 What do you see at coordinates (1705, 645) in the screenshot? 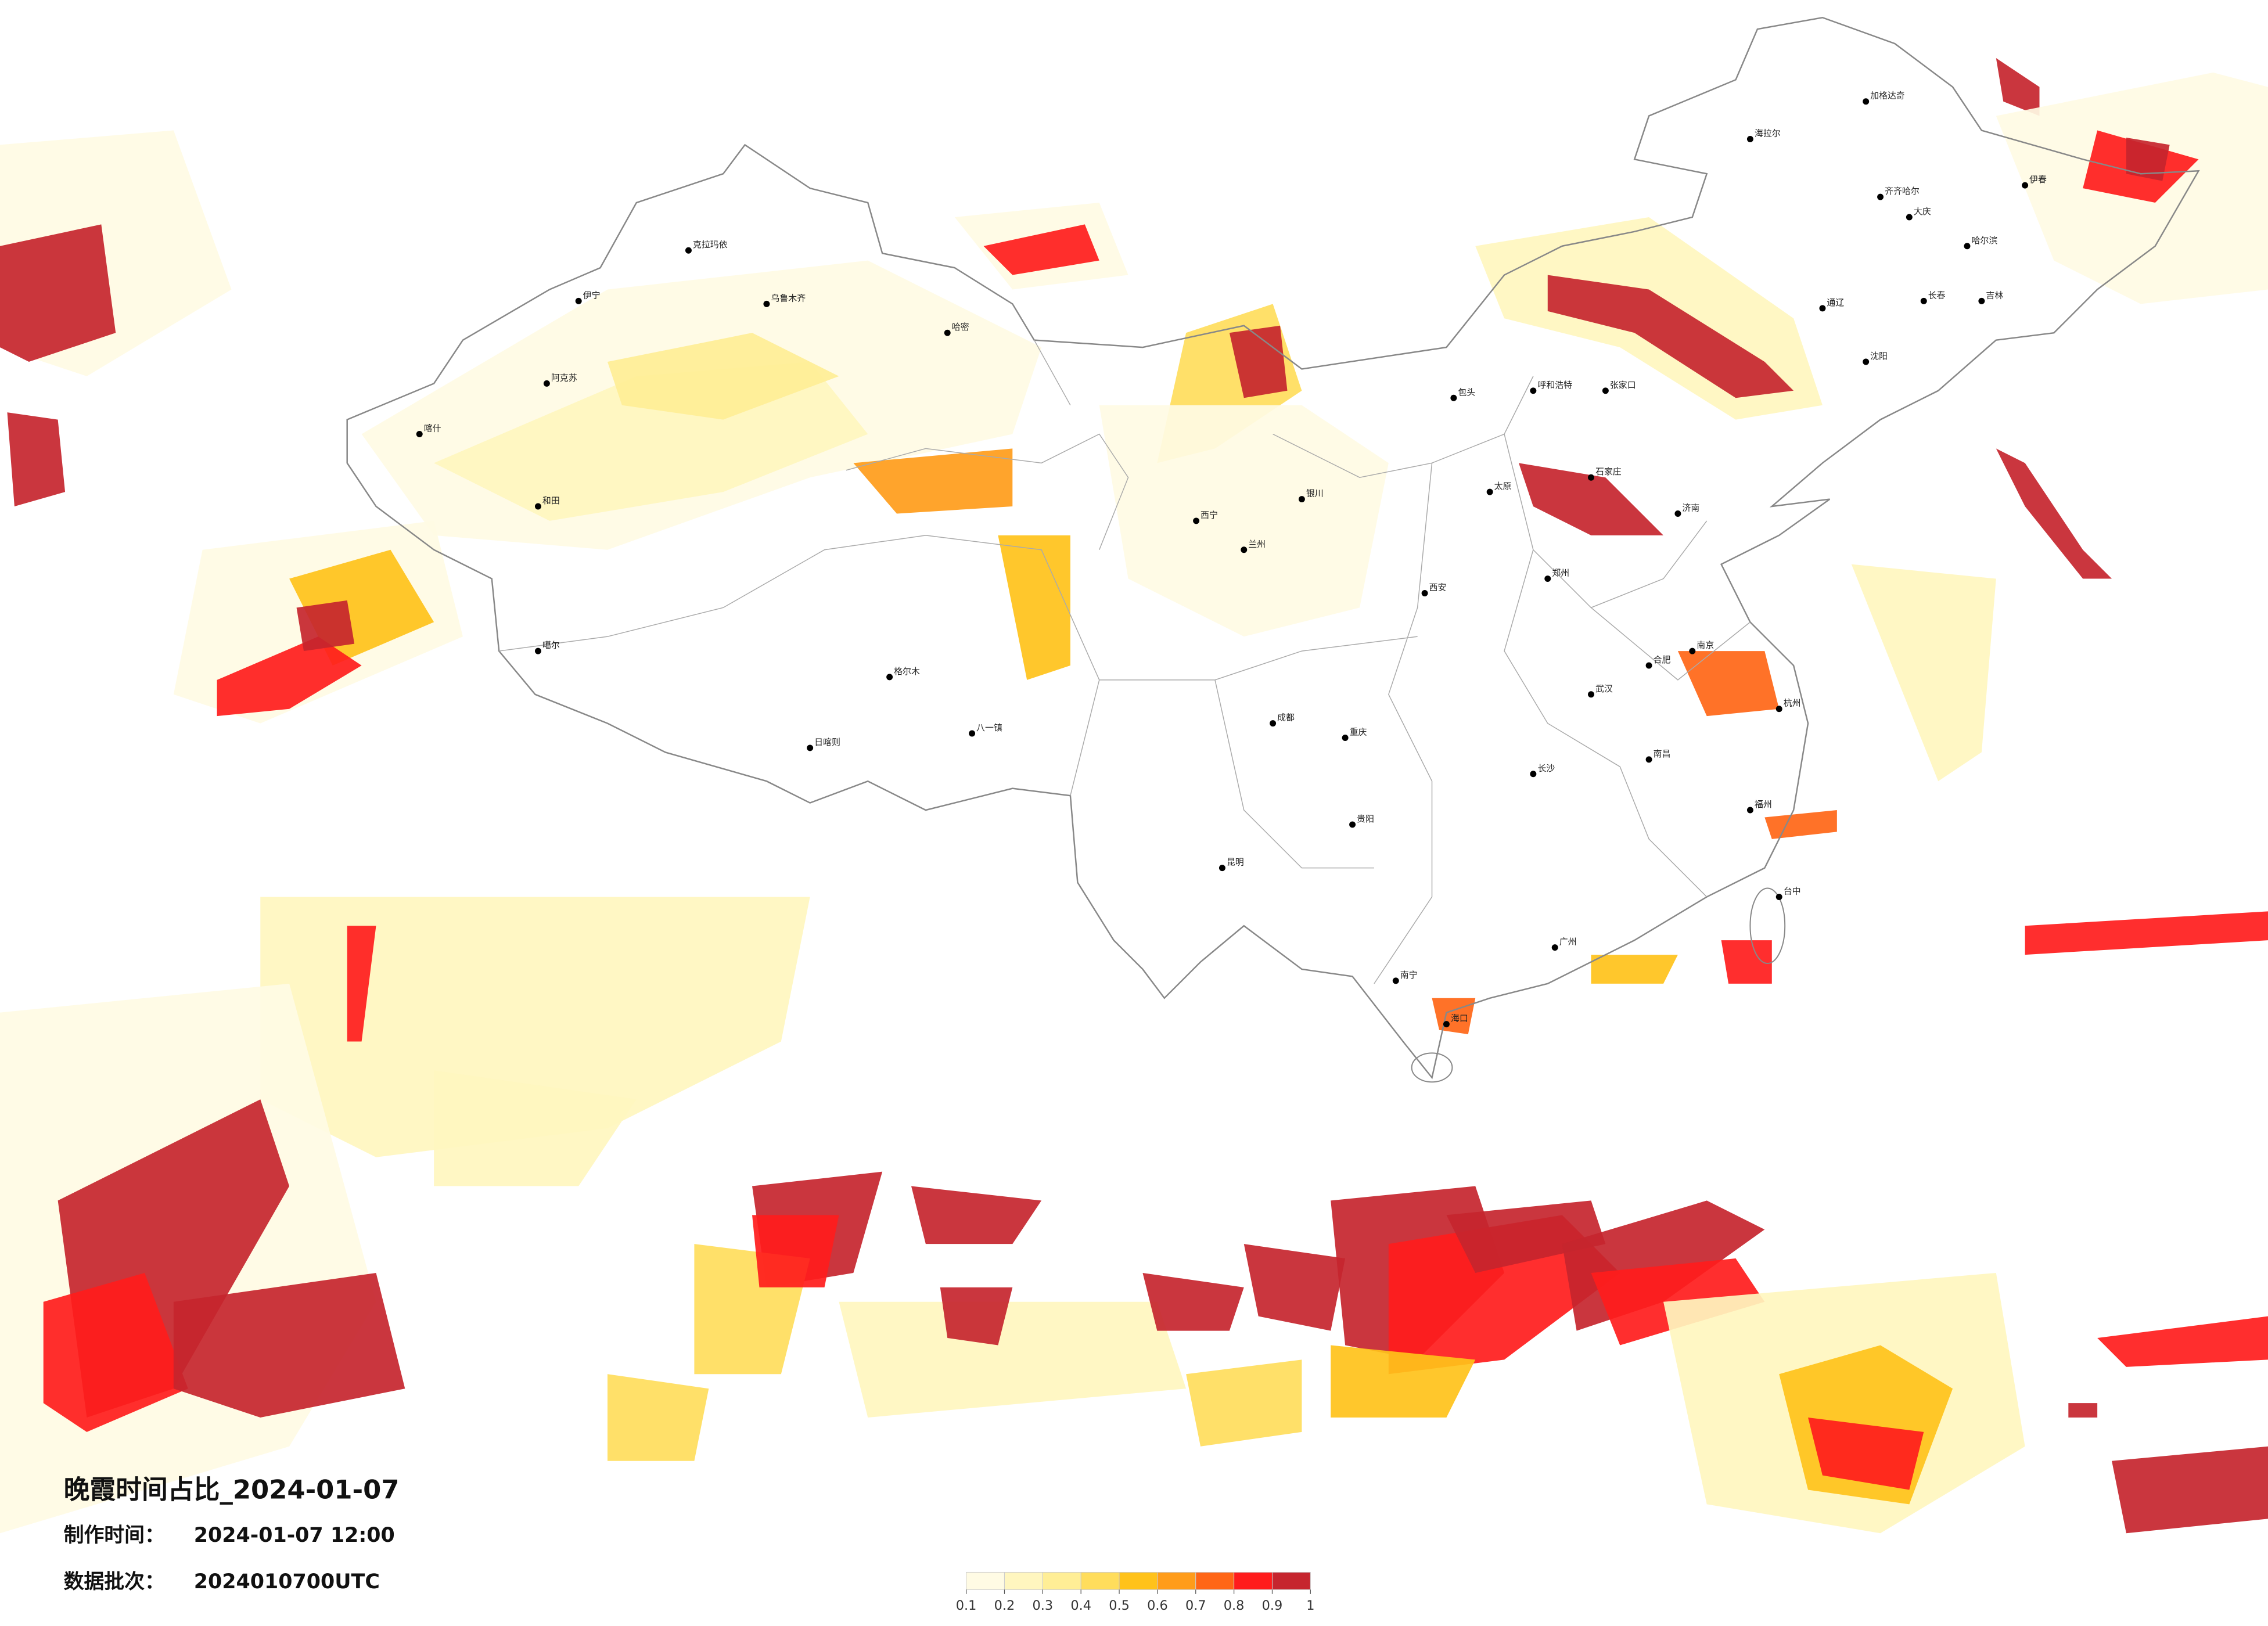
I see `city-label: 南京` at bounding box center [1705, 645].